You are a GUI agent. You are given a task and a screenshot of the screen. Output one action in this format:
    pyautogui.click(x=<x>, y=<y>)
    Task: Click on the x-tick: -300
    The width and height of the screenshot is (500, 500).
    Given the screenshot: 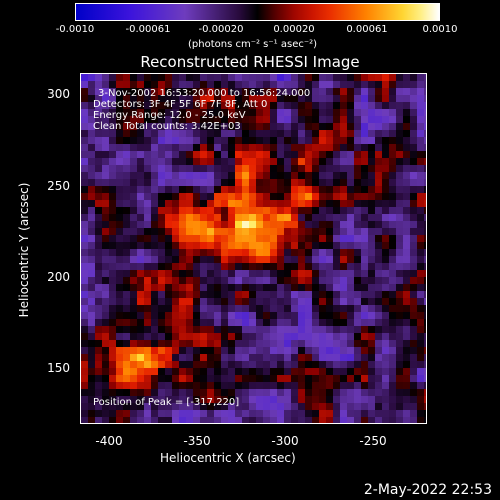 What is the action you would take?
    pyautogui.click(x=285, y=441)
    